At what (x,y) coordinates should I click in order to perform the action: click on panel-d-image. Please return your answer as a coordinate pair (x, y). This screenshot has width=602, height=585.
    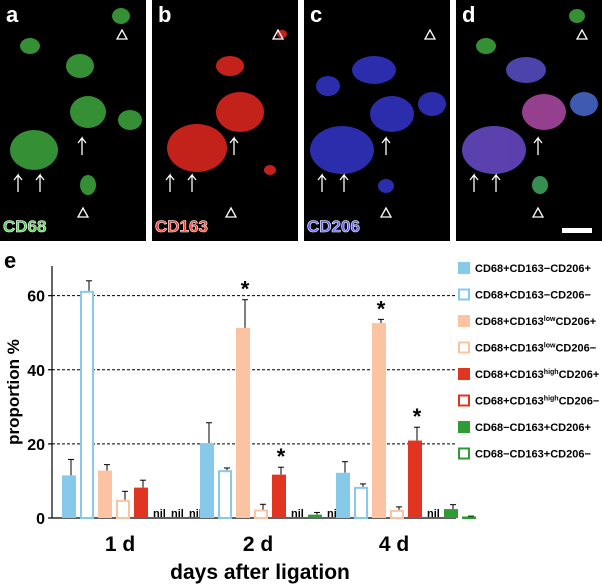
    Looking at the image, I should click on (530, 113).